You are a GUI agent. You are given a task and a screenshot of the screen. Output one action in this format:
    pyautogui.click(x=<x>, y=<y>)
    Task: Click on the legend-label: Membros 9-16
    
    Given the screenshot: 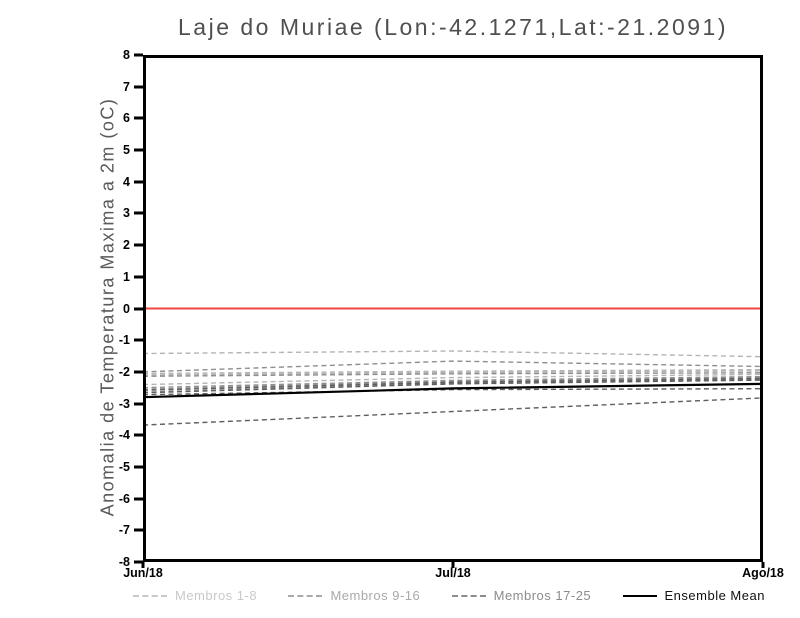 What is the action you would take?
    pyautogui.click(x=375, y=595)
    